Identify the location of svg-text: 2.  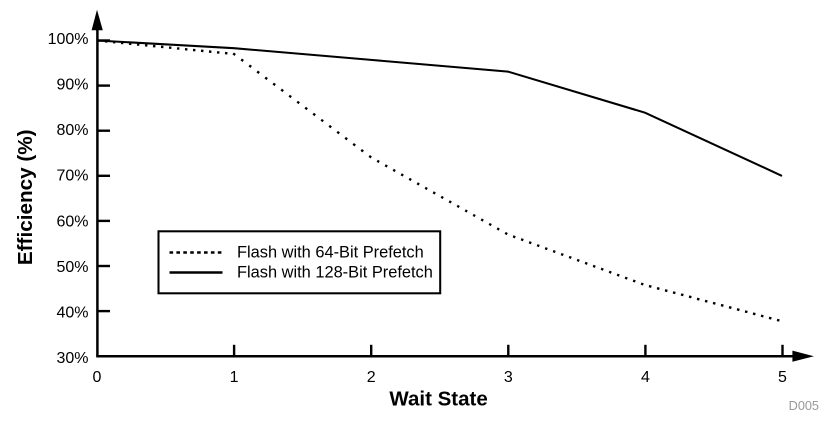
(371, 377).